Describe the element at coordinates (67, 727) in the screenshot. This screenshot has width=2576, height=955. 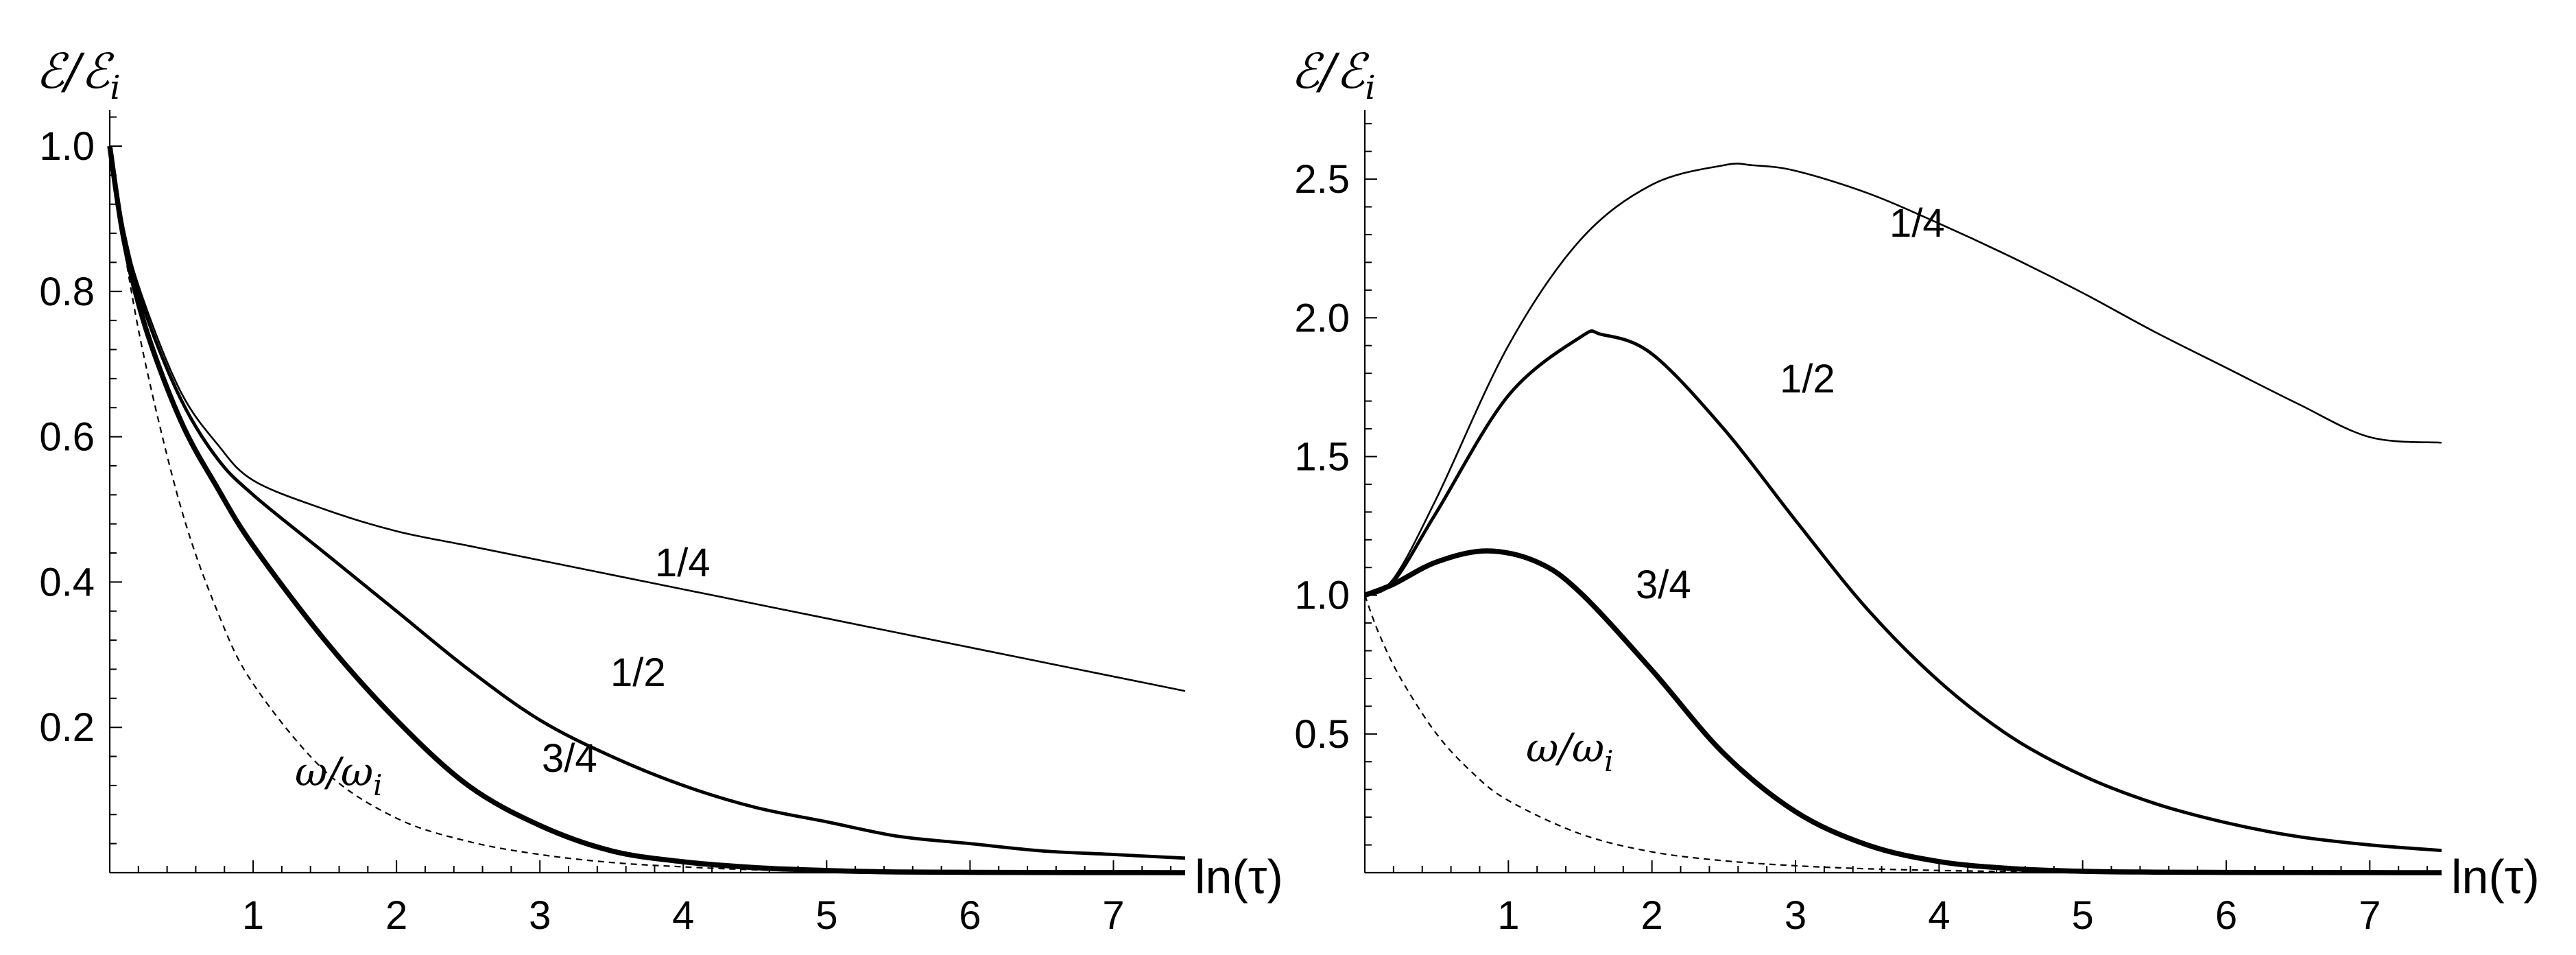
I see `y-tick-label: 0.2` at that location.